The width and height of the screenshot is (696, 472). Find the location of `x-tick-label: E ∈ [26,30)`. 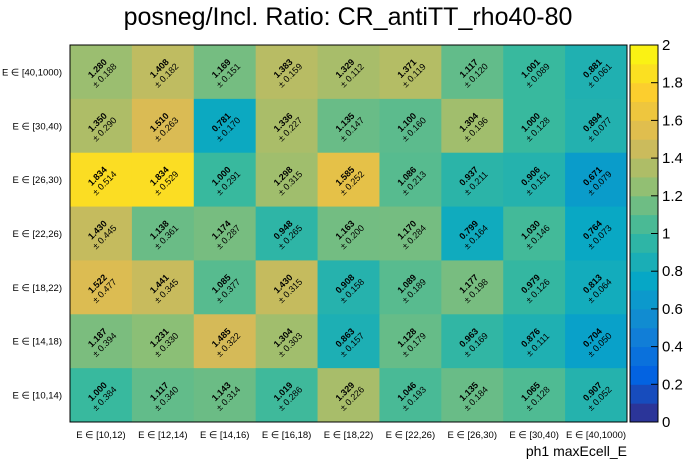

x-tick-label: E ∈ [26,30) is located at coordinates (472, 435).